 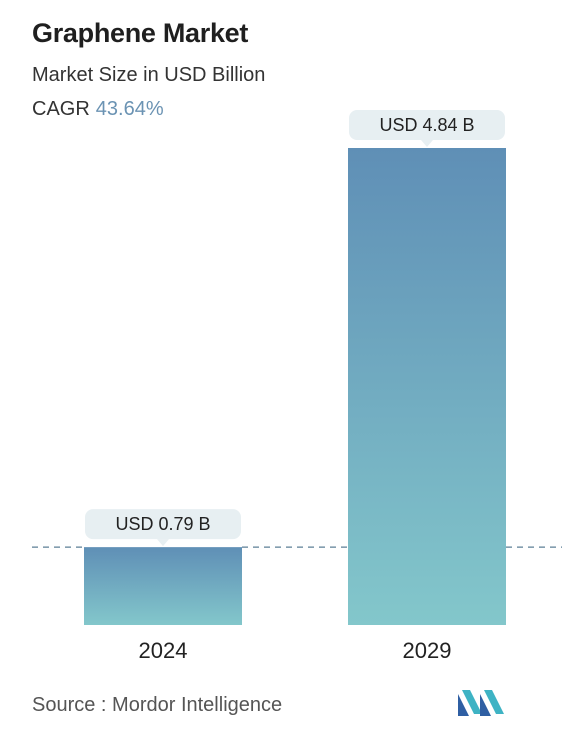 I want to click on cagr-line: CAGR 43.64%, so click(x=98, y=109).